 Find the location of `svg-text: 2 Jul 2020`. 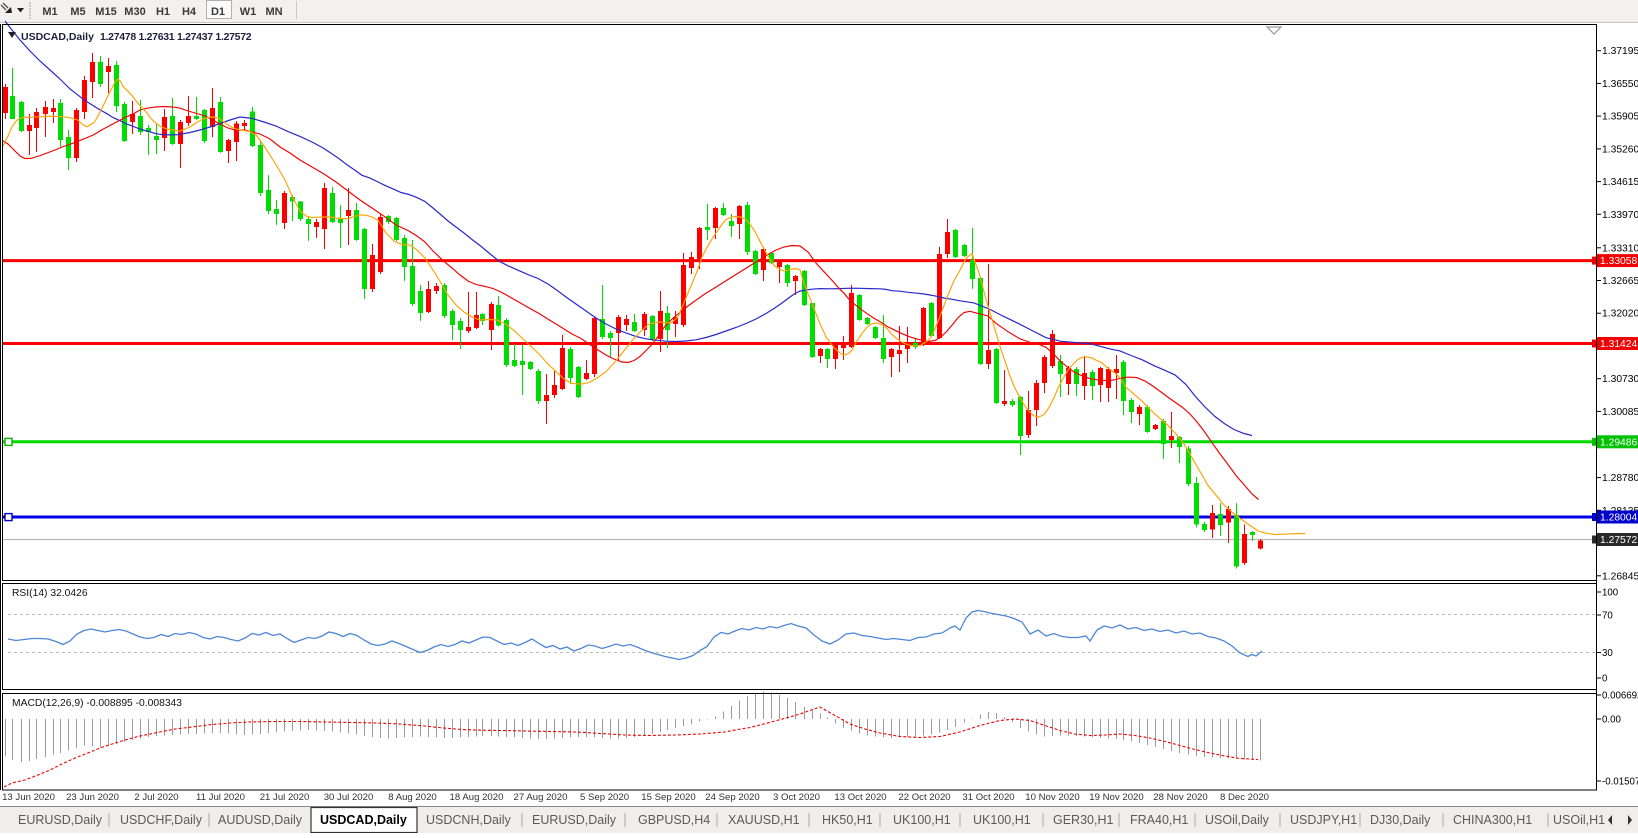

svg-text: 2 Jul 2020 is located at coordinates (156, 797).